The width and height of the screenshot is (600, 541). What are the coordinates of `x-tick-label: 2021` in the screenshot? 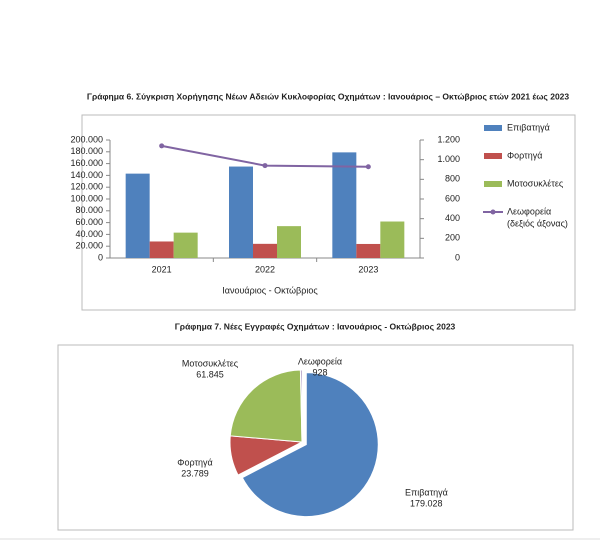 It's located at (162, 269).